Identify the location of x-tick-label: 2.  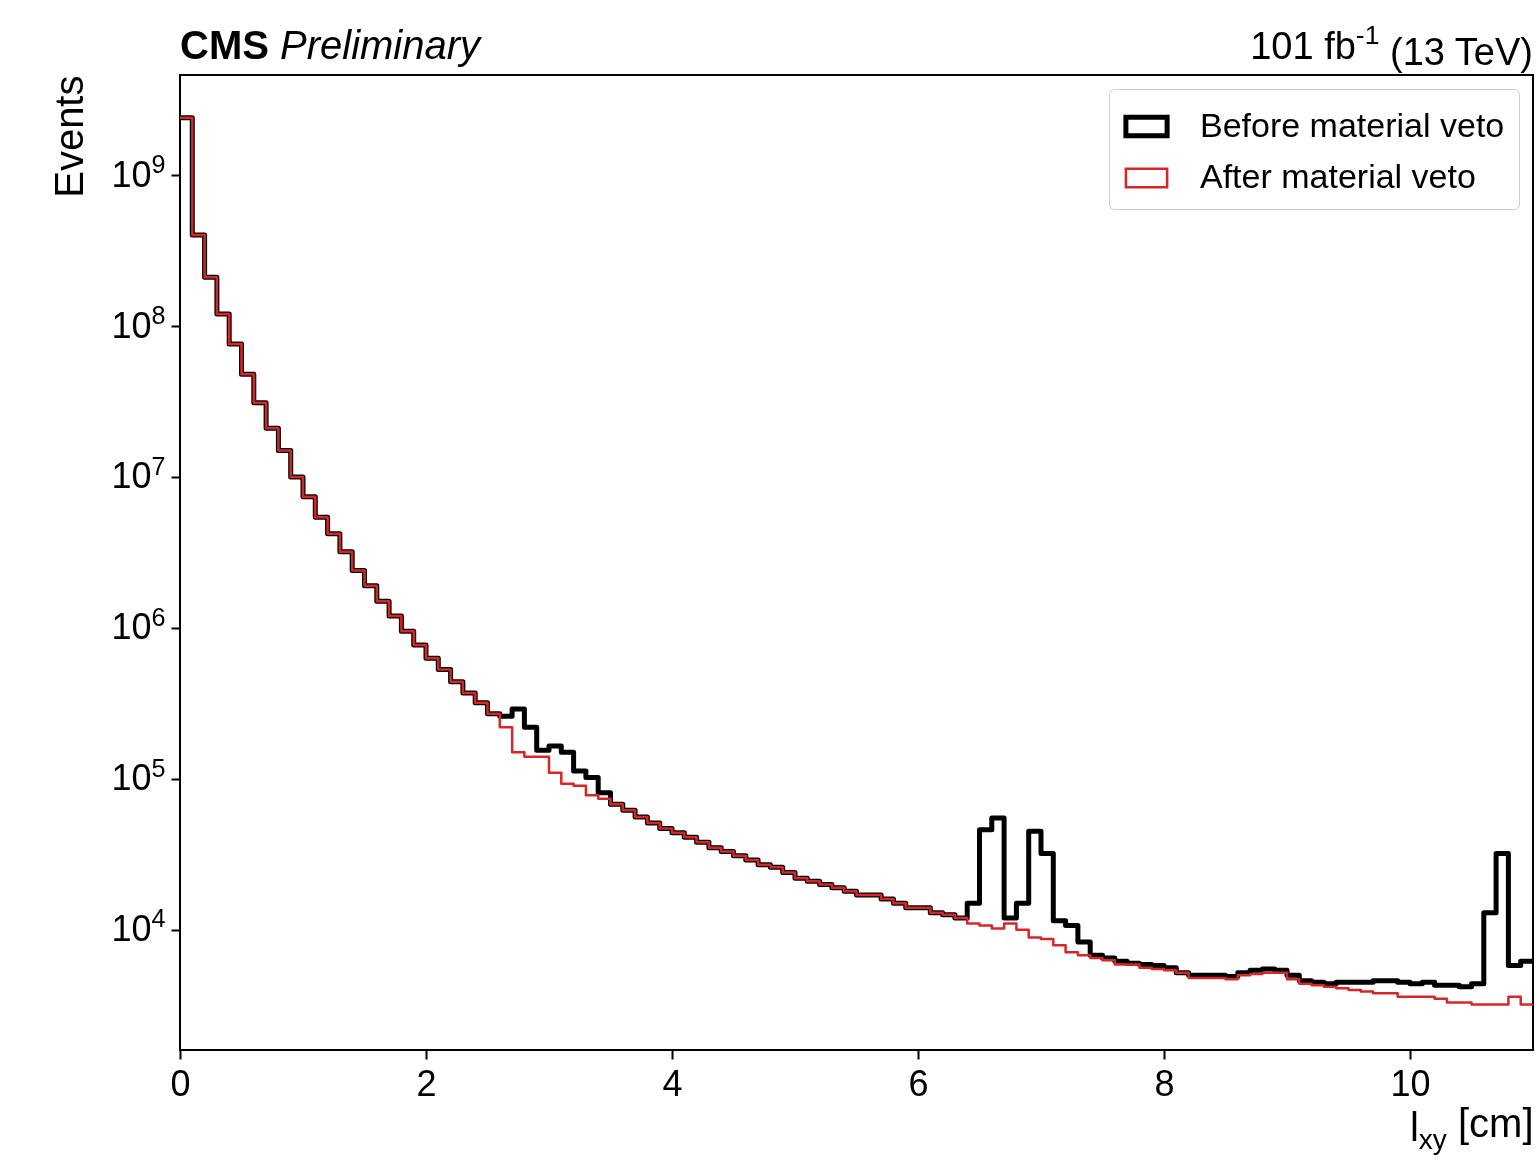
(426, 1083).